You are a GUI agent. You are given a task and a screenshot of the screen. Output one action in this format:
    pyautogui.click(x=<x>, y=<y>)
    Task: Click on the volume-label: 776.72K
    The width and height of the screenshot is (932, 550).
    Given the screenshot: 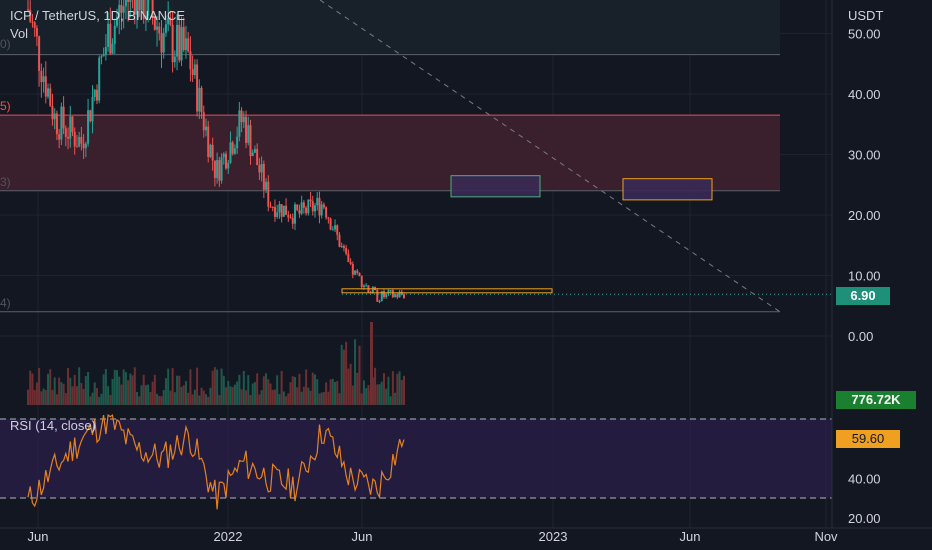 What is the action you would take?
    pyautogui.click(x=876, y=399)
    